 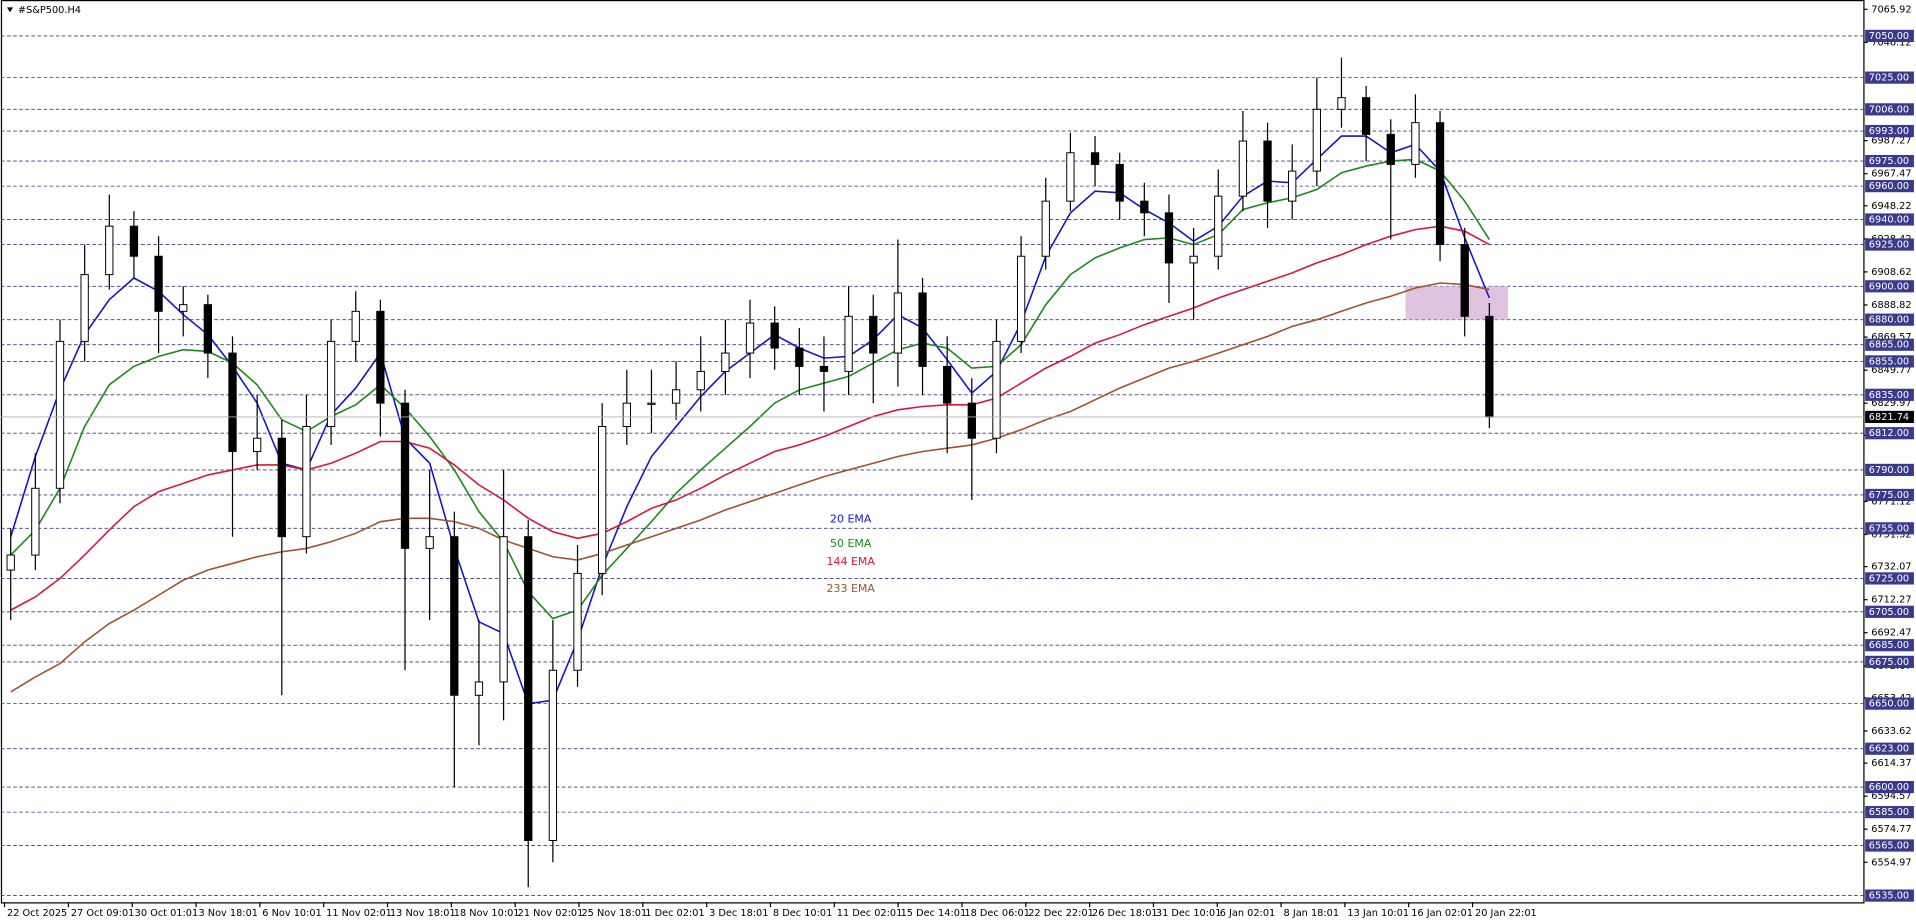 I want to click on y-tick-label: 7065.92, so click(x=1891, y=9).